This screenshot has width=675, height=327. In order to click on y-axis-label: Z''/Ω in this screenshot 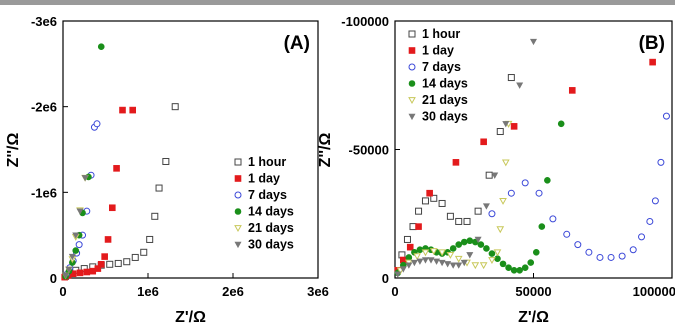, I will do `click(325, 150)`.